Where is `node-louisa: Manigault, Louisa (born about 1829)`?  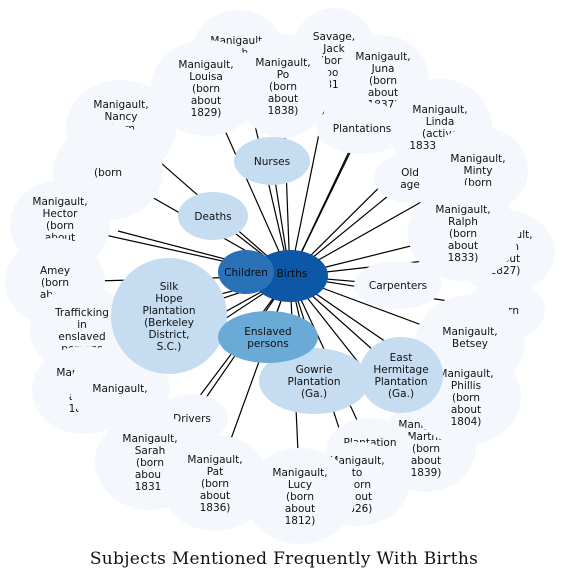
node-louisa: Manigault, Louisa (born about 1829) is located at coordinates (206, 88).